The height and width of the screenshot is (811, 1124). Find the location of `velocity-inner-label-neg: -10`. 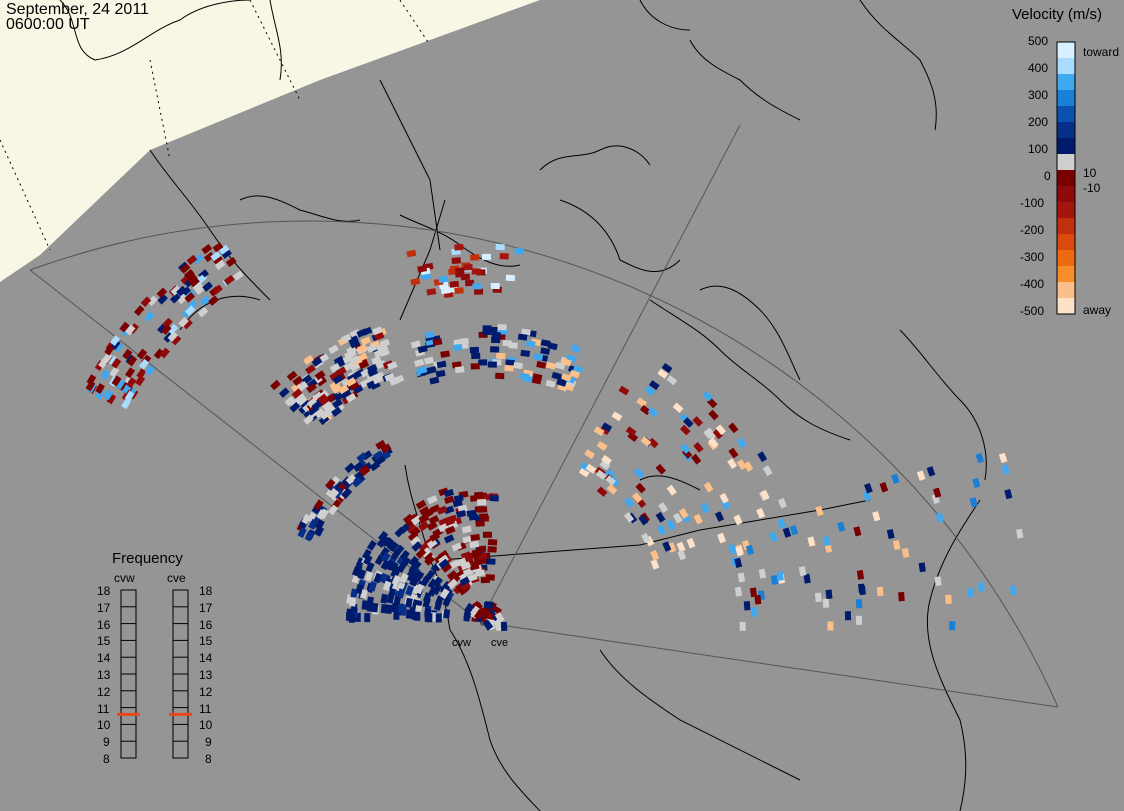

velocity-inner-label-neg: -10 is located at coordinates (1092, 188).